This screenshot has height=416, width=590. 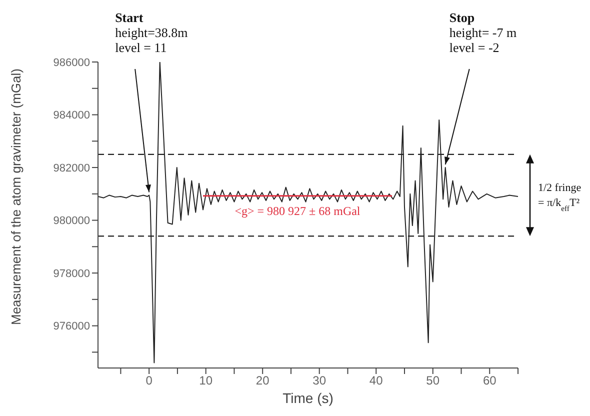 I want to click on x-tick-label: 50, so click(x=433, y=381).